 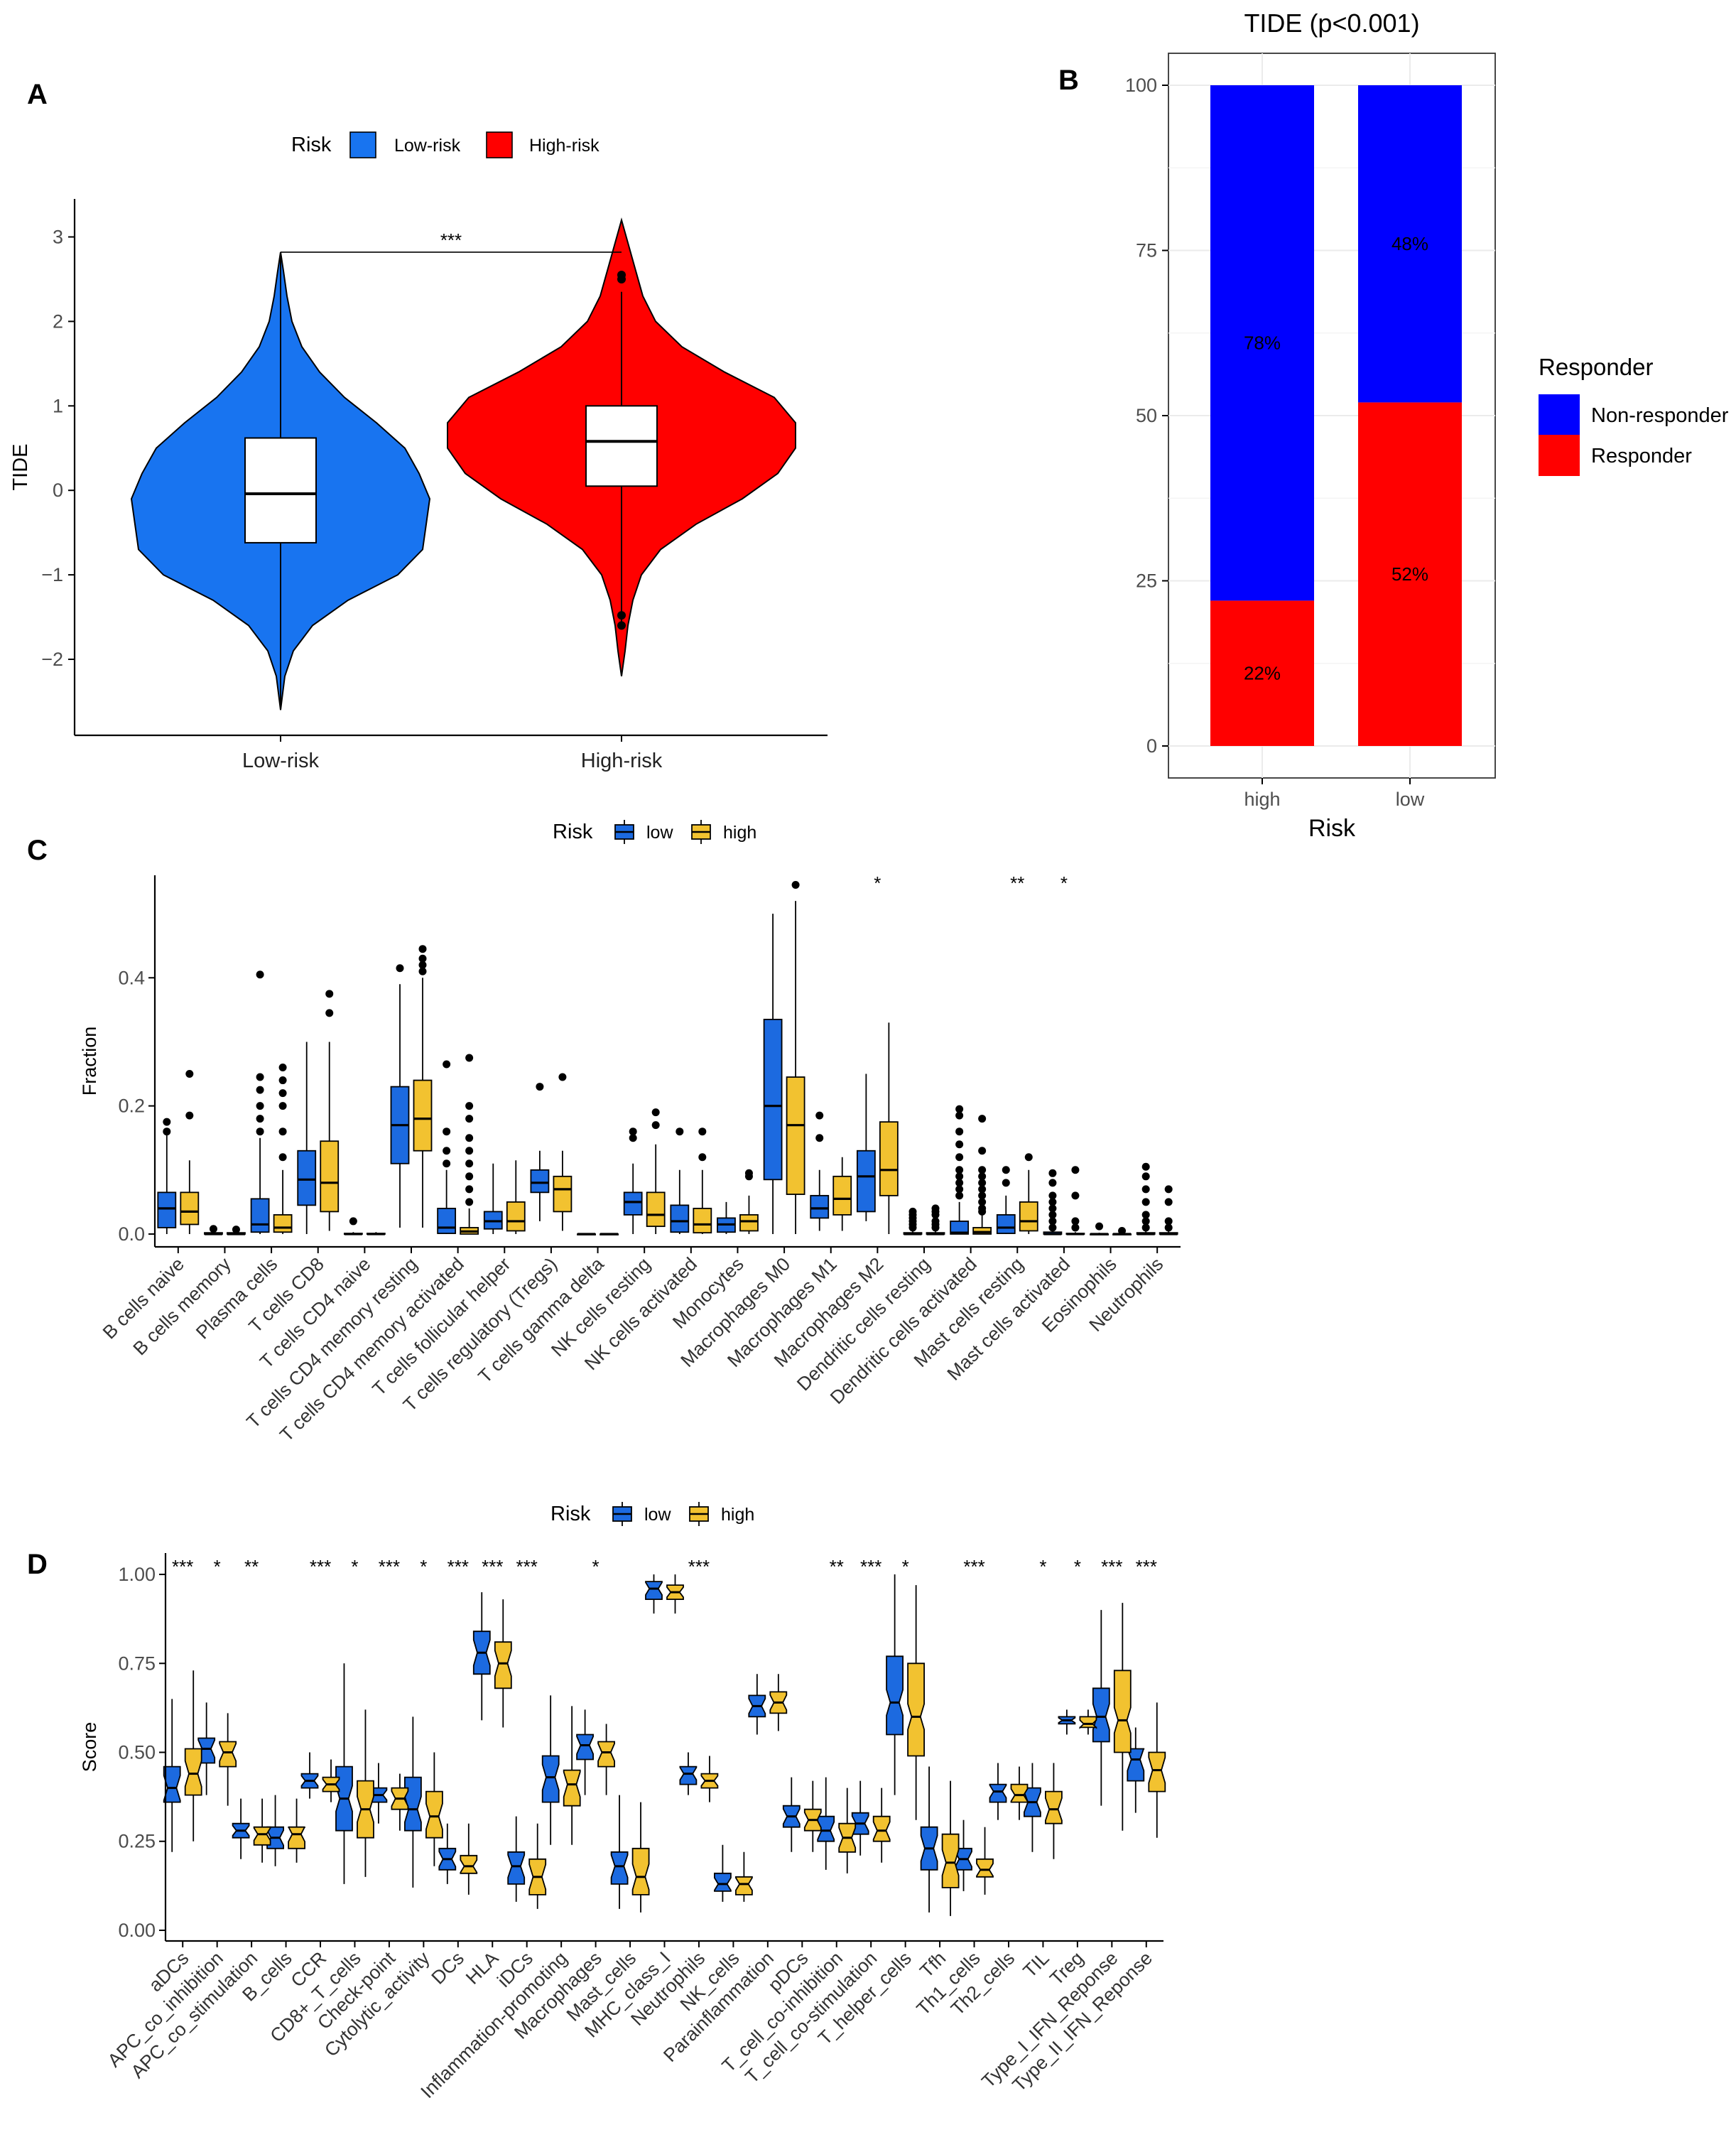 What do you see at coordinates (550, 1779) in the screenshot?
I see `box-inflammation-promoting-low` at bounding box center [550, 1779].